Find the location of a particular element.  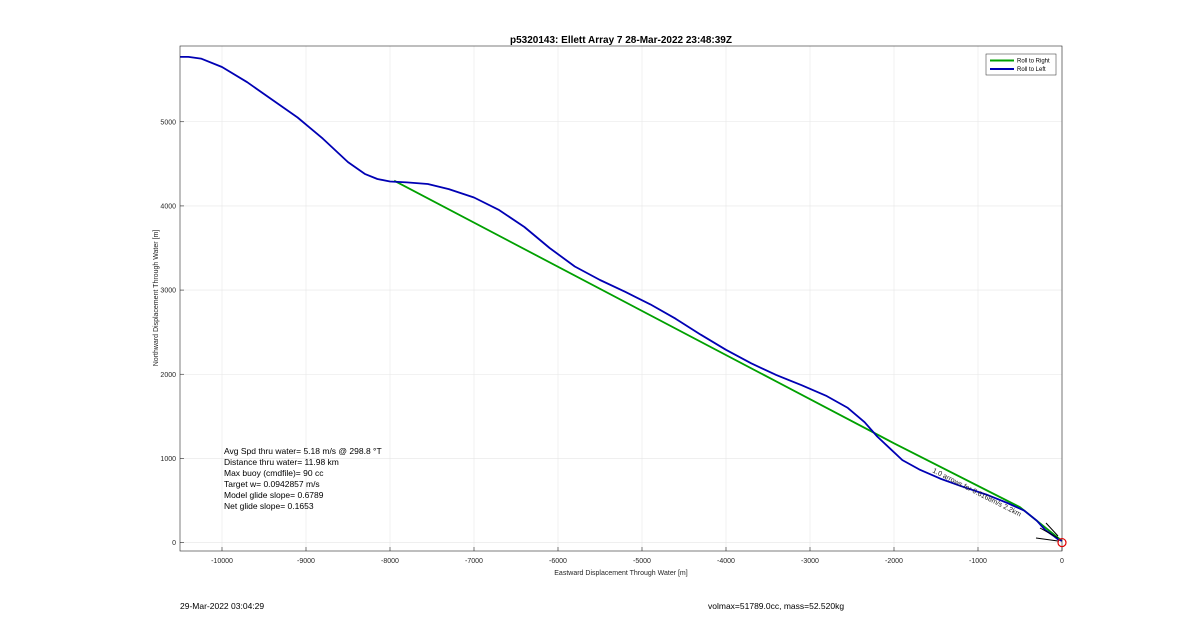

stat-max-buoy: Max buoy (cmdfile)= 90 cc is located at coordinates (274, 473).